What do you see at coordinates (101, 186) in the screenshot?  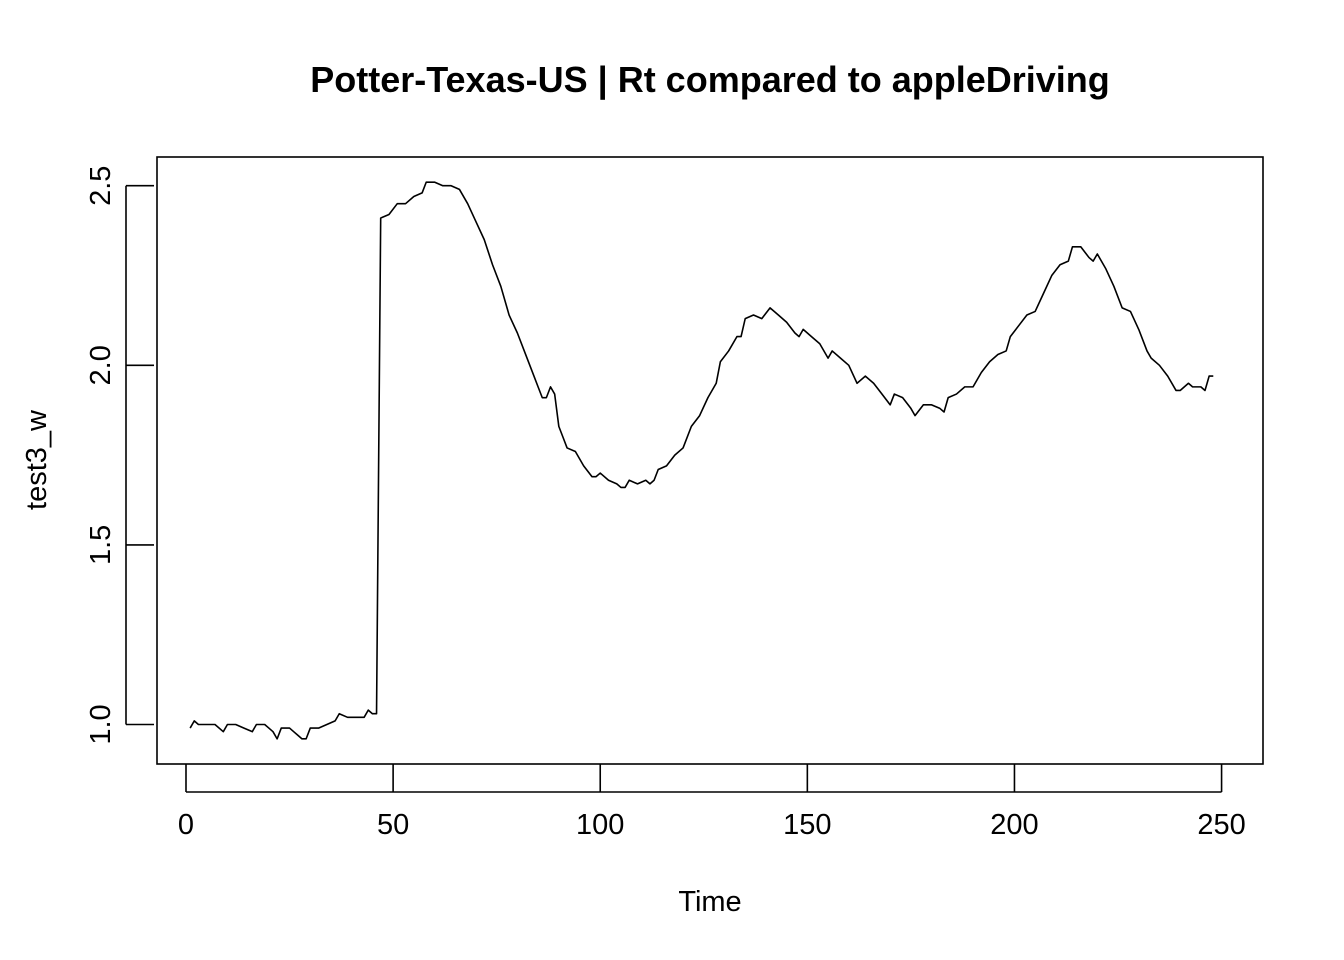 I see `y-tick-label: 2.5` at bounding box center [101, 186].